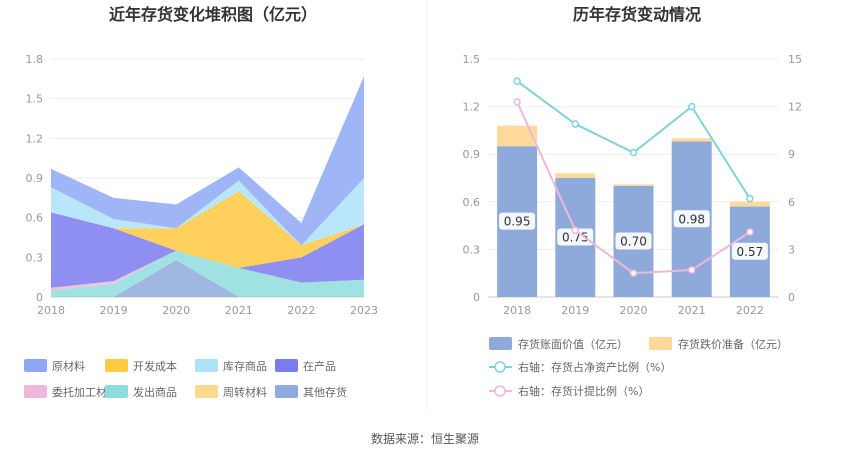 The width and height of the screenshot is (850, 459). Describe the element at coordinates (35, 99) in the screenshot. I see `left-y-tick-label: 1.5` at that location.